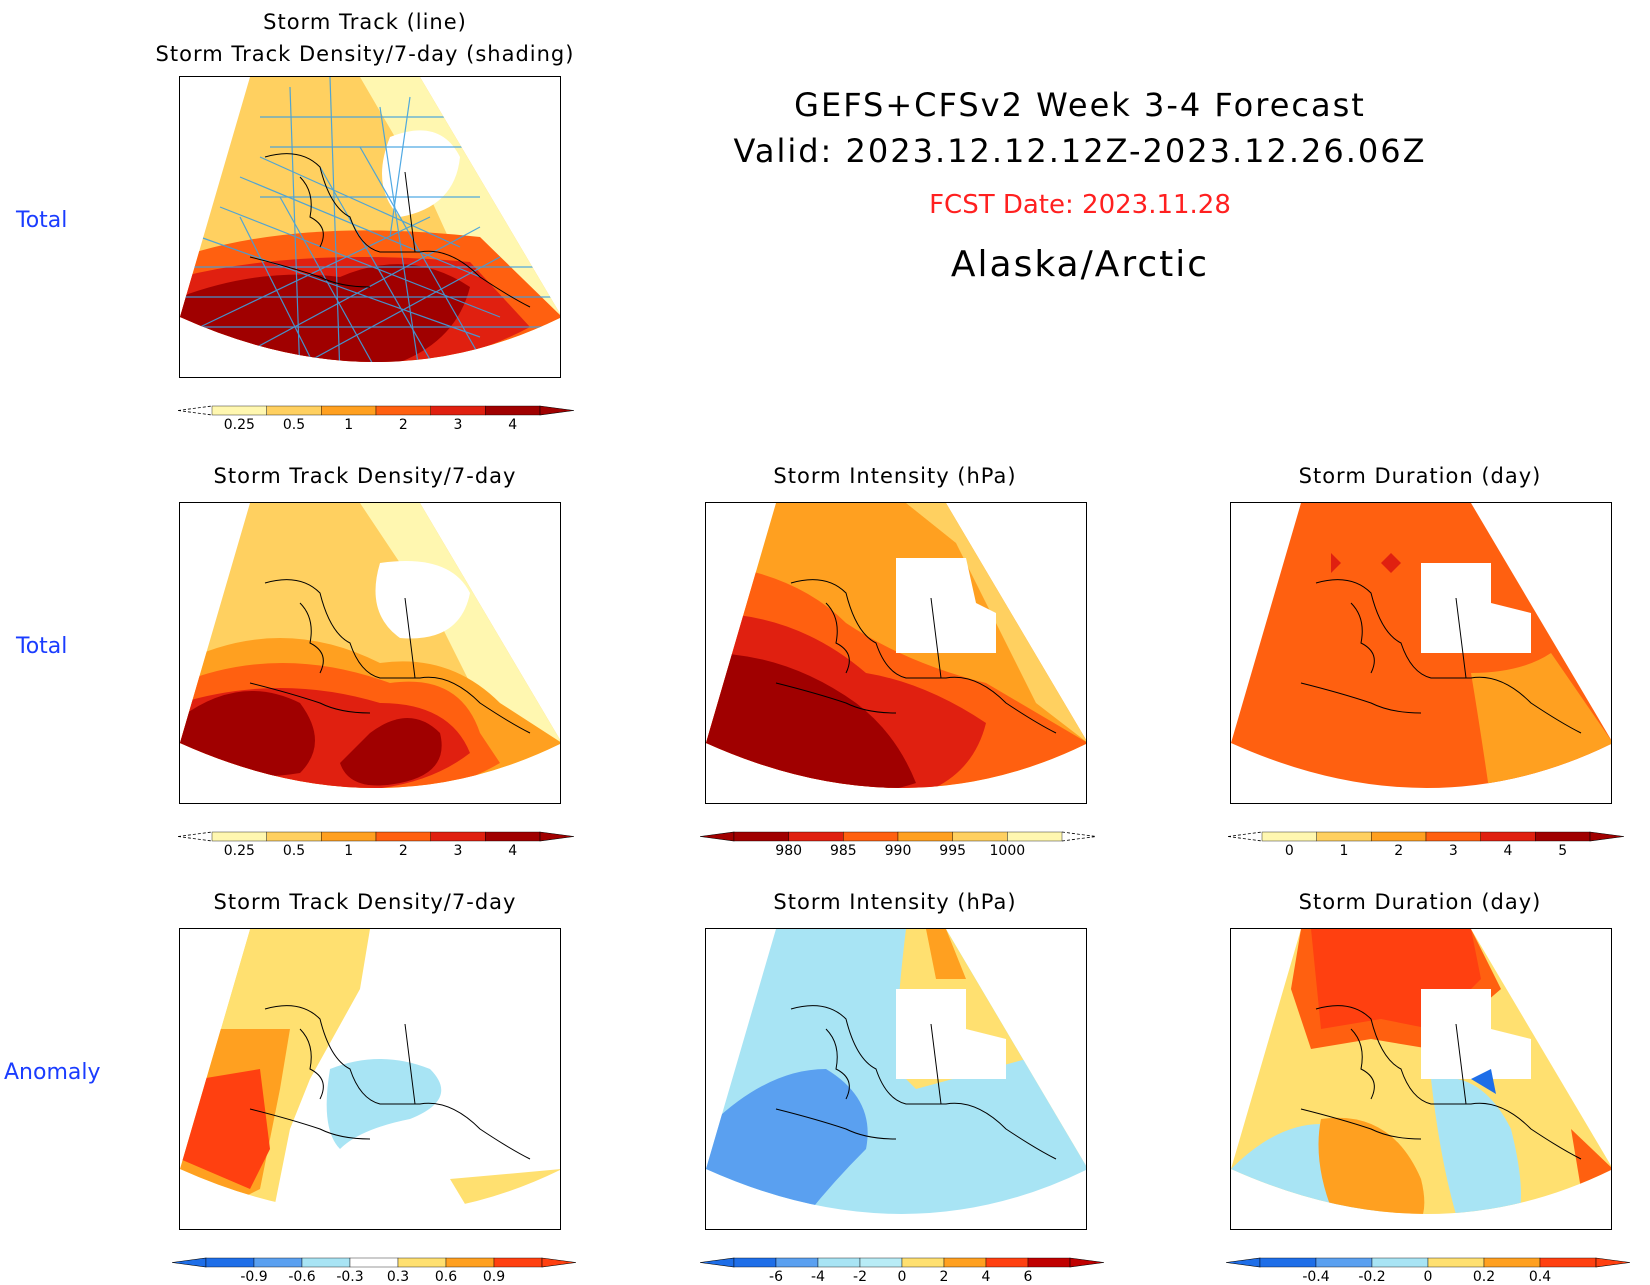 The width and height of the screenshot is (1650, 1285). I want to click on colorbar-intensity-anomaly: -6 -4 -2 0 2 4 6, so click(902, 1270).